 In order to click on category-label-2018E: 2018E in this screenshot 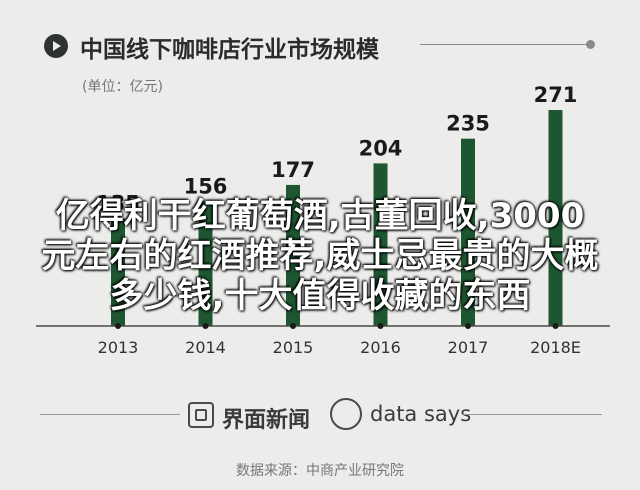, I will do `click(555, 347)`.